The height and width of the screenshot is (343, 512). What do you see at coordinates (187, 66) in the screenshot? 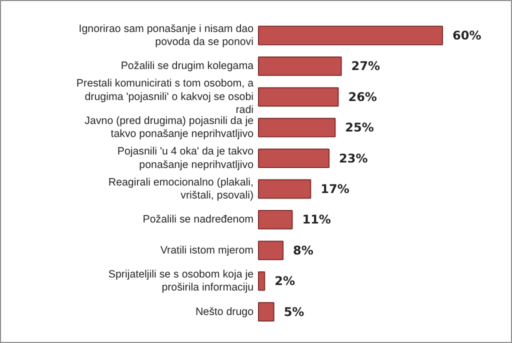
I see `y-tick-label: Požalili se drugim kolegama` at bounding box center [187, 66].